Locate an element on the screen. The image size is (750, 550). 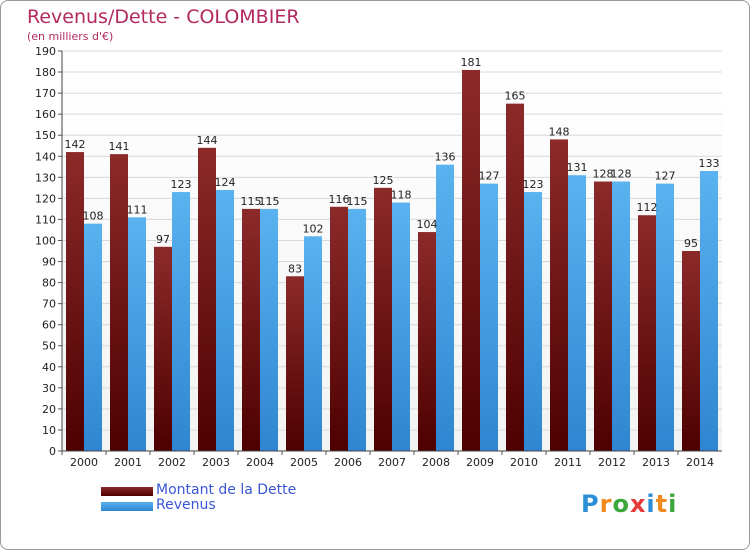
data-label: 181 is located at coordinates (471, 62).